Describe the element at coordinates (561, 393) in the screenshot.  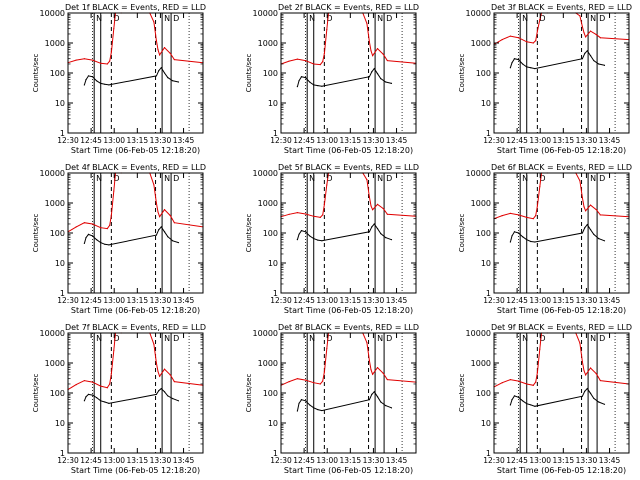
I see `plot-frame` at that location.